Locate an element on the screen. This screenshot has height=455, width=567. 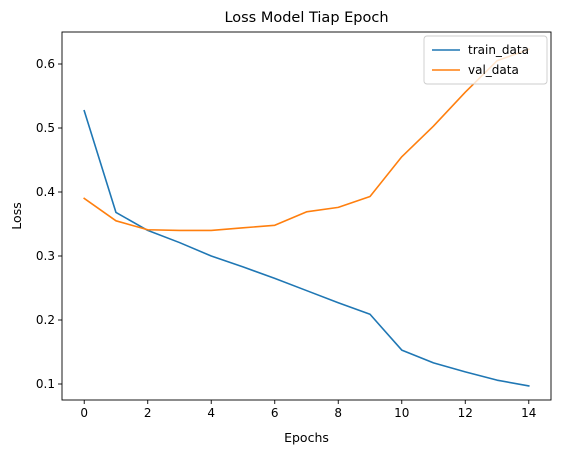
y-tick-label-2: 0.3 is located at coordinates (45, 256).